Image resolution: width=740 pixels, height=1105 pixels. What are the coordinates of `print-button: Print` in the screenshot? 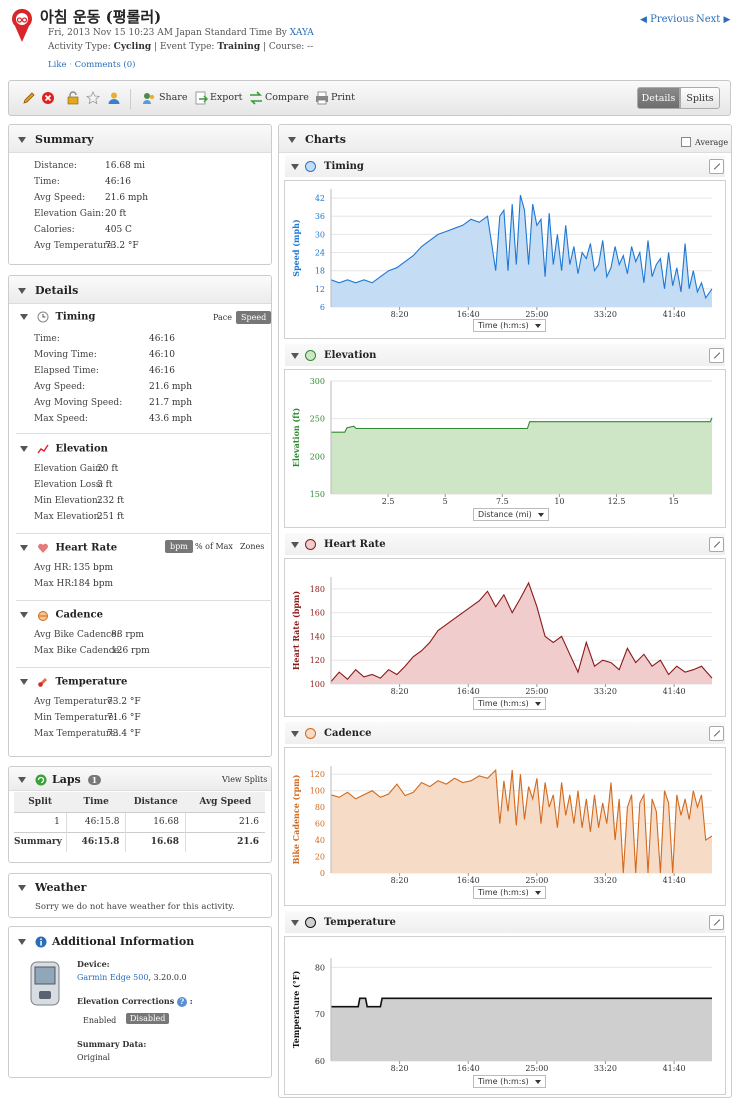 It's located at (343, 97).